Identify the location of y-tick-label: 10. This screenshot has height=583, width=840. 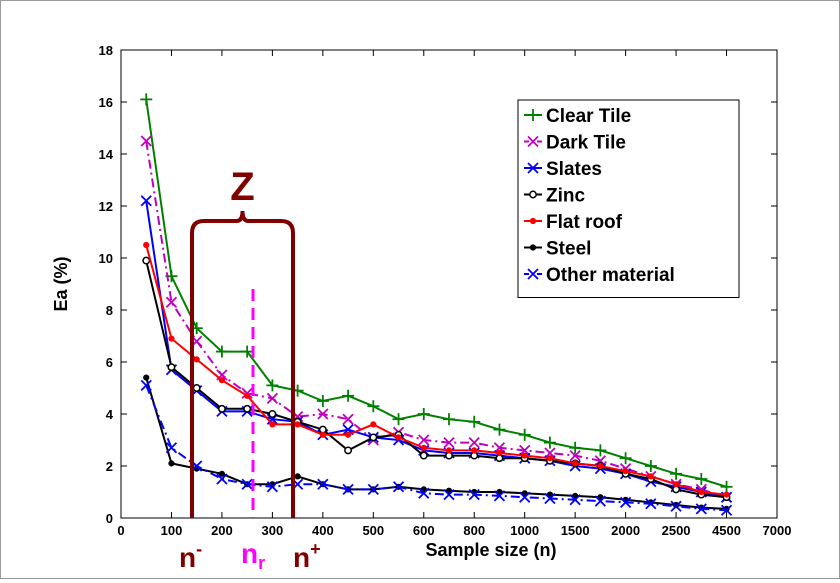
(106, 258).